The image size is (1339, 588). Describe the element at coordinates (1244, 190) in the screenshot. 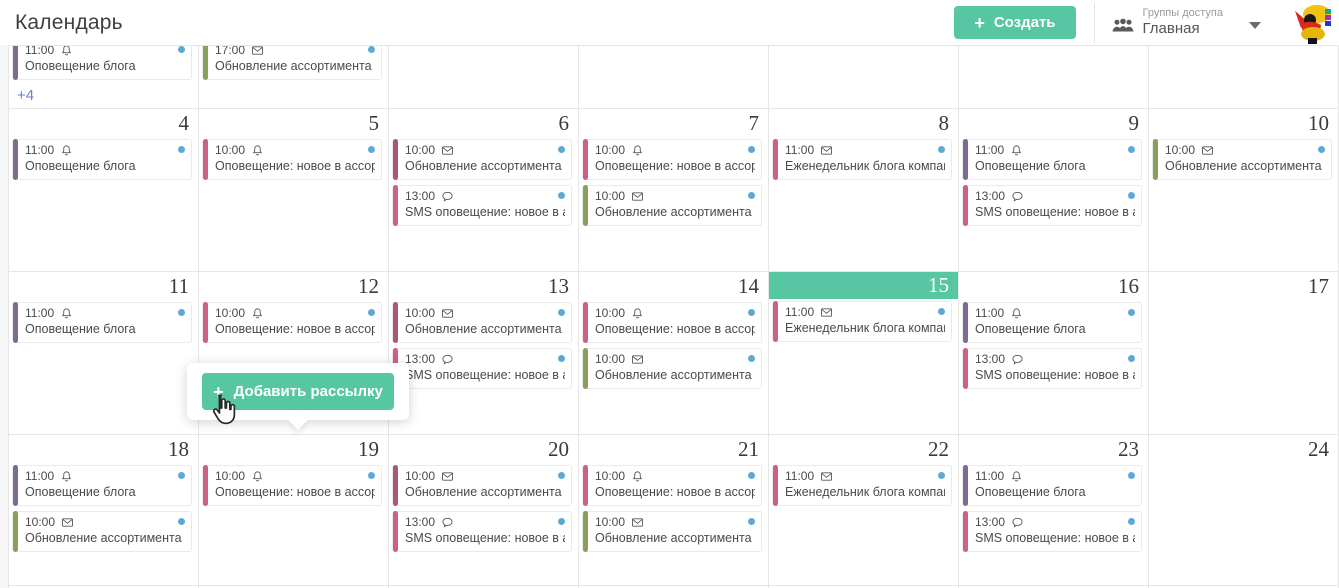

I see `day-cell: 10 10:00 Обновление ассортимента SQL` at that location.